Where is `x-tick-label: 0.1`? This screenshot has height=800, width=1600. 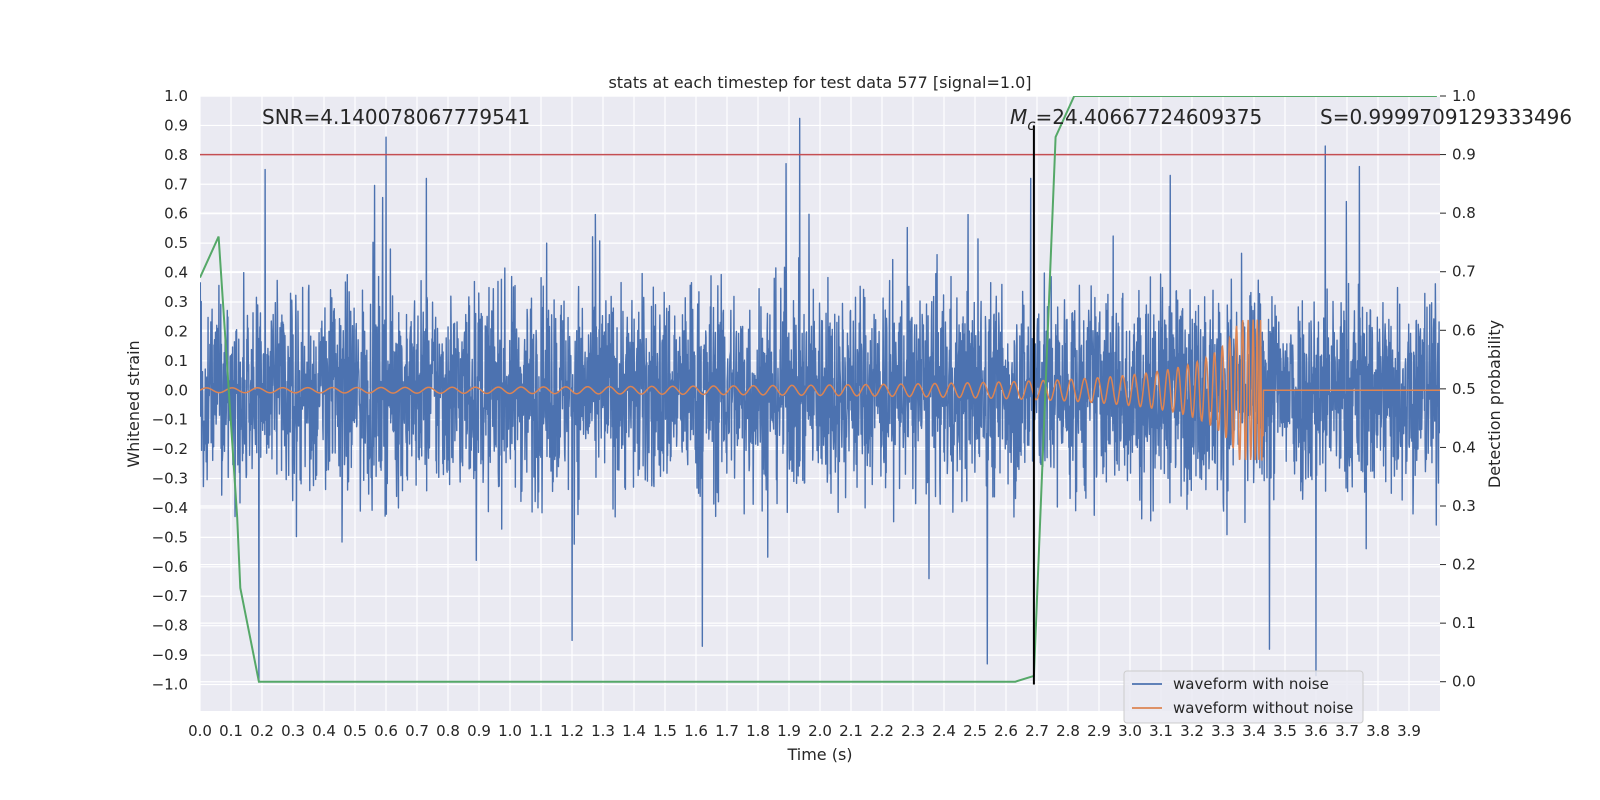 x-tick-label: 0.1 is located at coordinates (231, 731).